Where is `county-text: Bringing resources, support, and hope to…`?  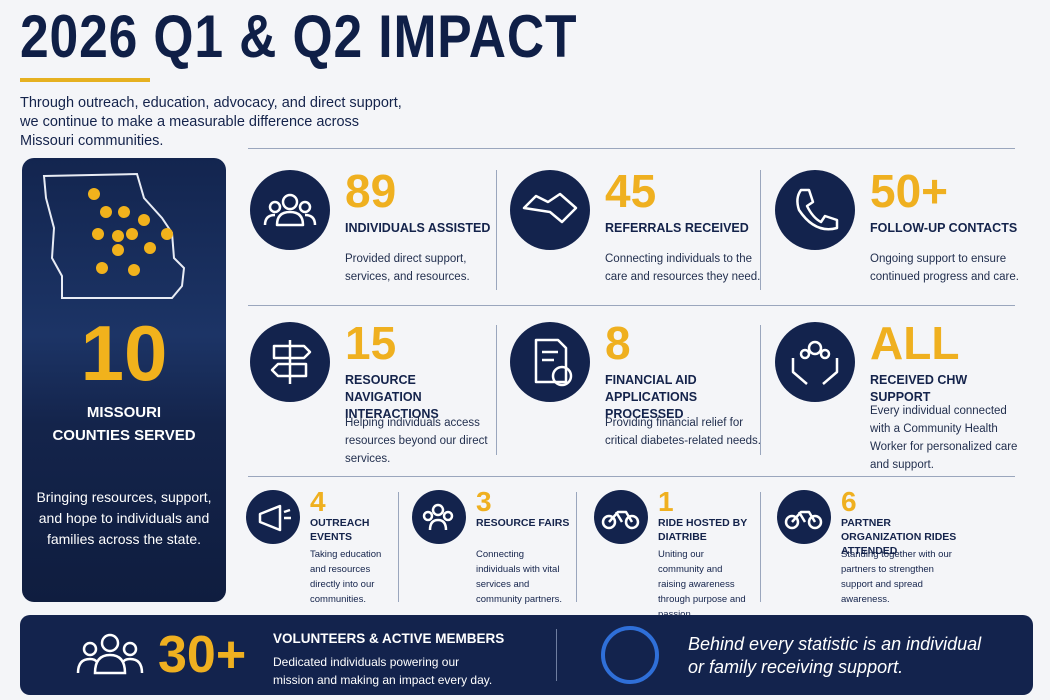 county-text: Bringing resources, support, and hope to… is located at coordinates (124, 518).